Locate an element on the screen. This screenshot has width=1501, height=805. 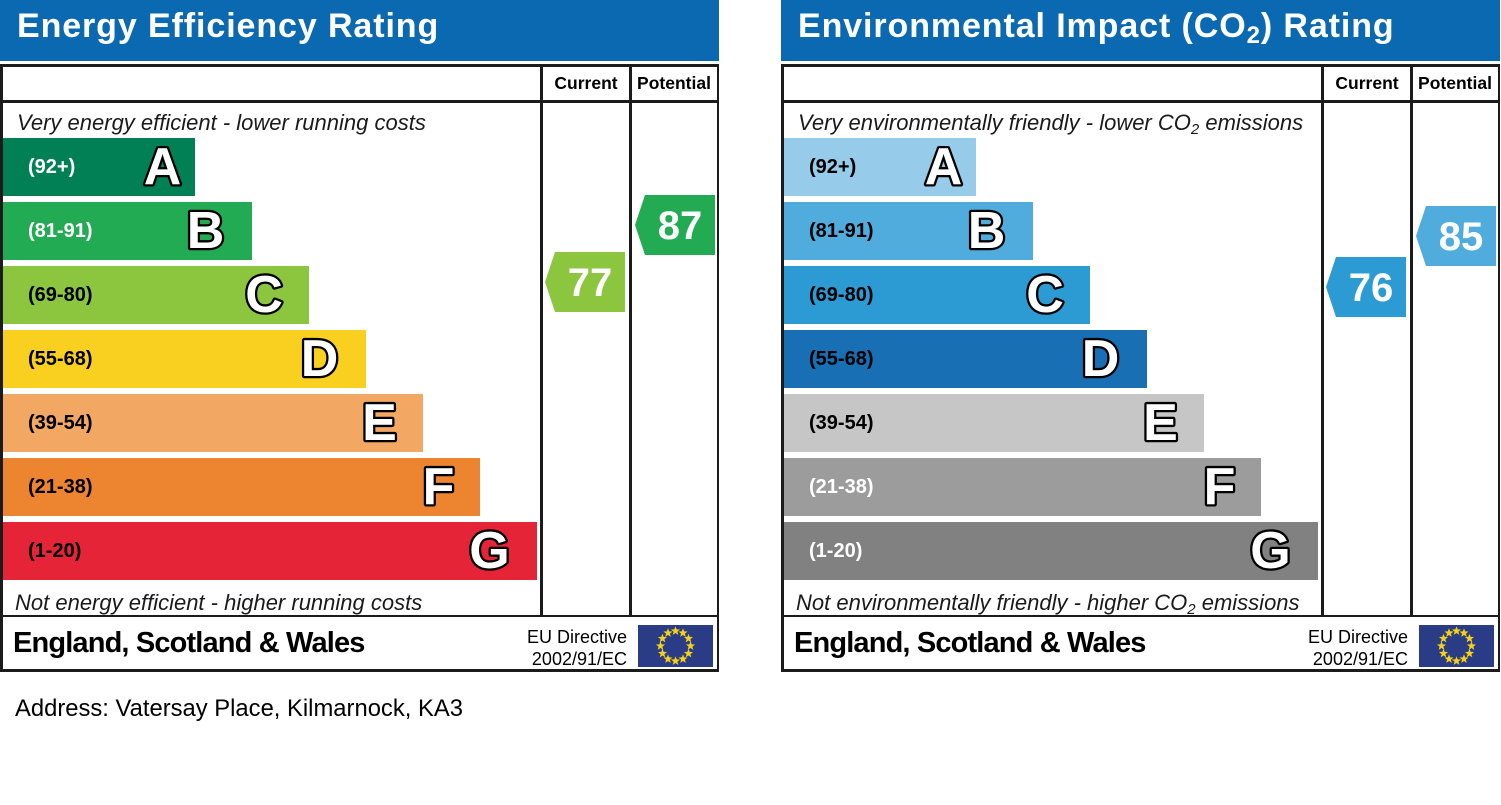
svg-text: 87 is located at coordinates (679, 226).